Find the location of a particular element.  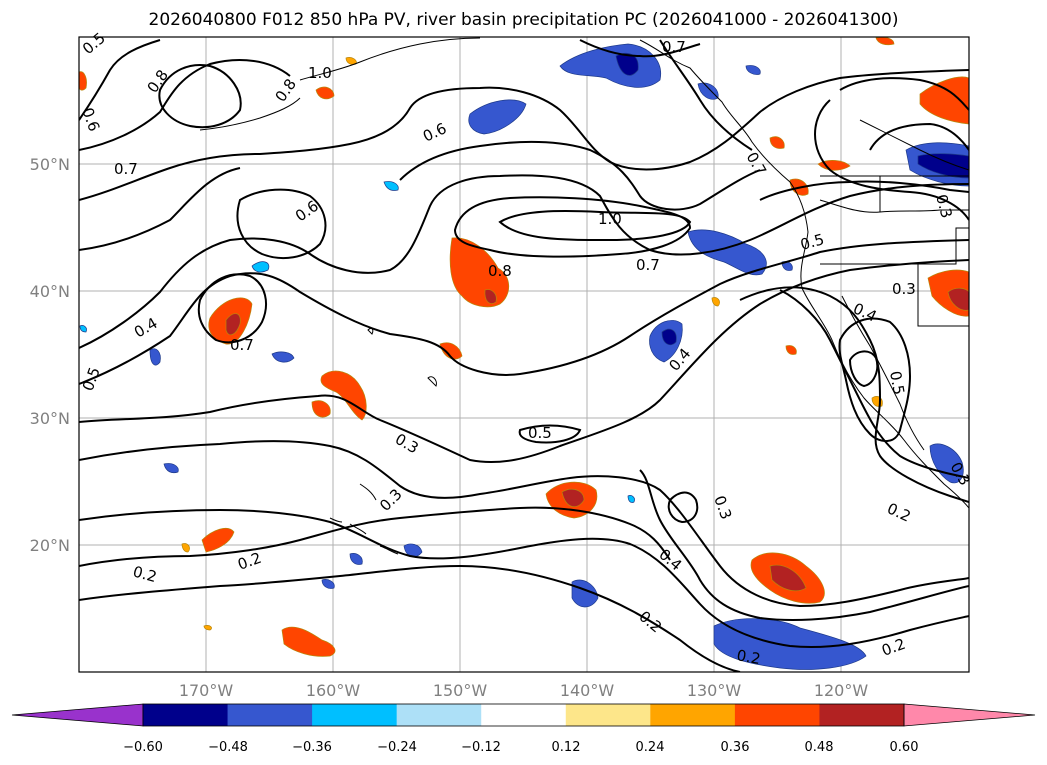

lon-label: 170°W is located at coordinates (206, 690).